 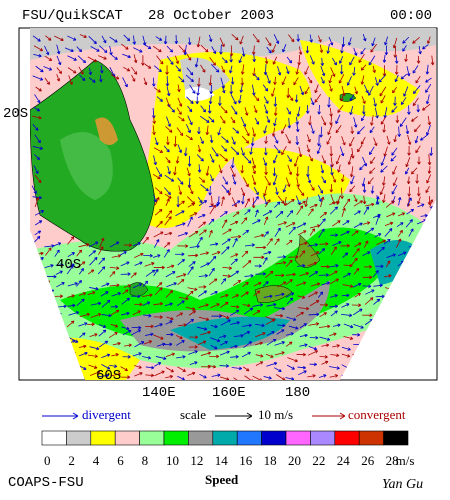 What do you see at coordinates (323, 438) in the screenshot?
I see `color-swatch` at bounding box center [323, 438].